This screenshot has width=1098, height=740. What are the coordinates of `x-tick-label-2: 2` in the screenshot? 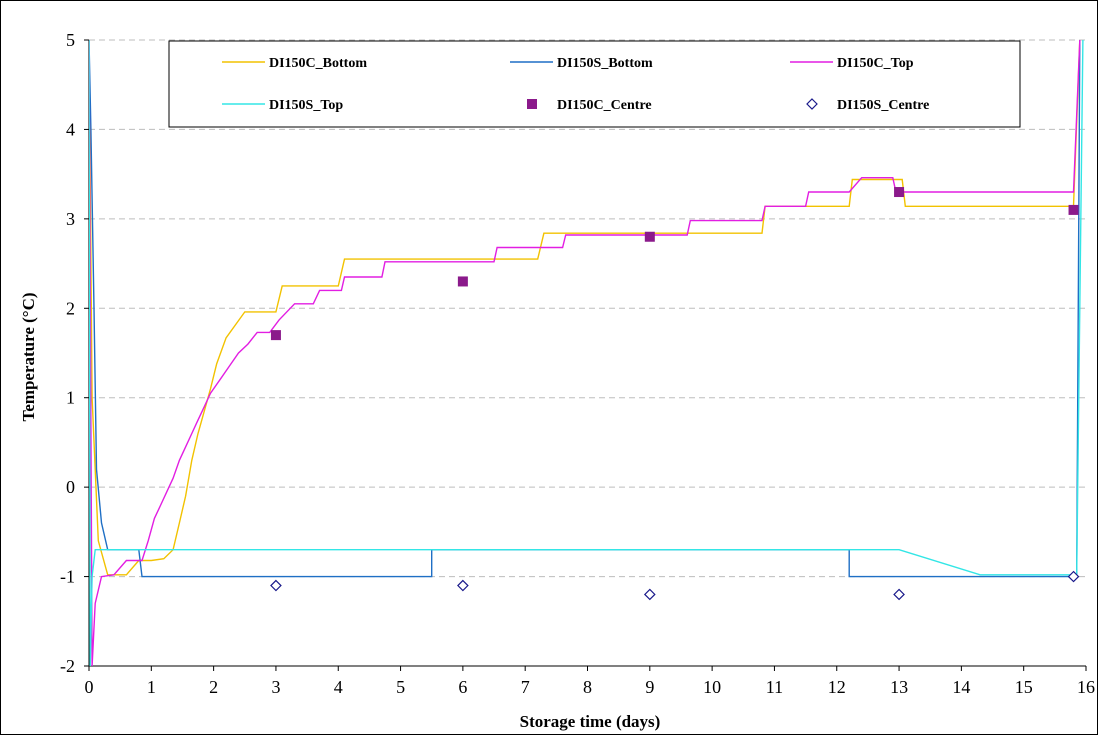 It's located at (213, 687).